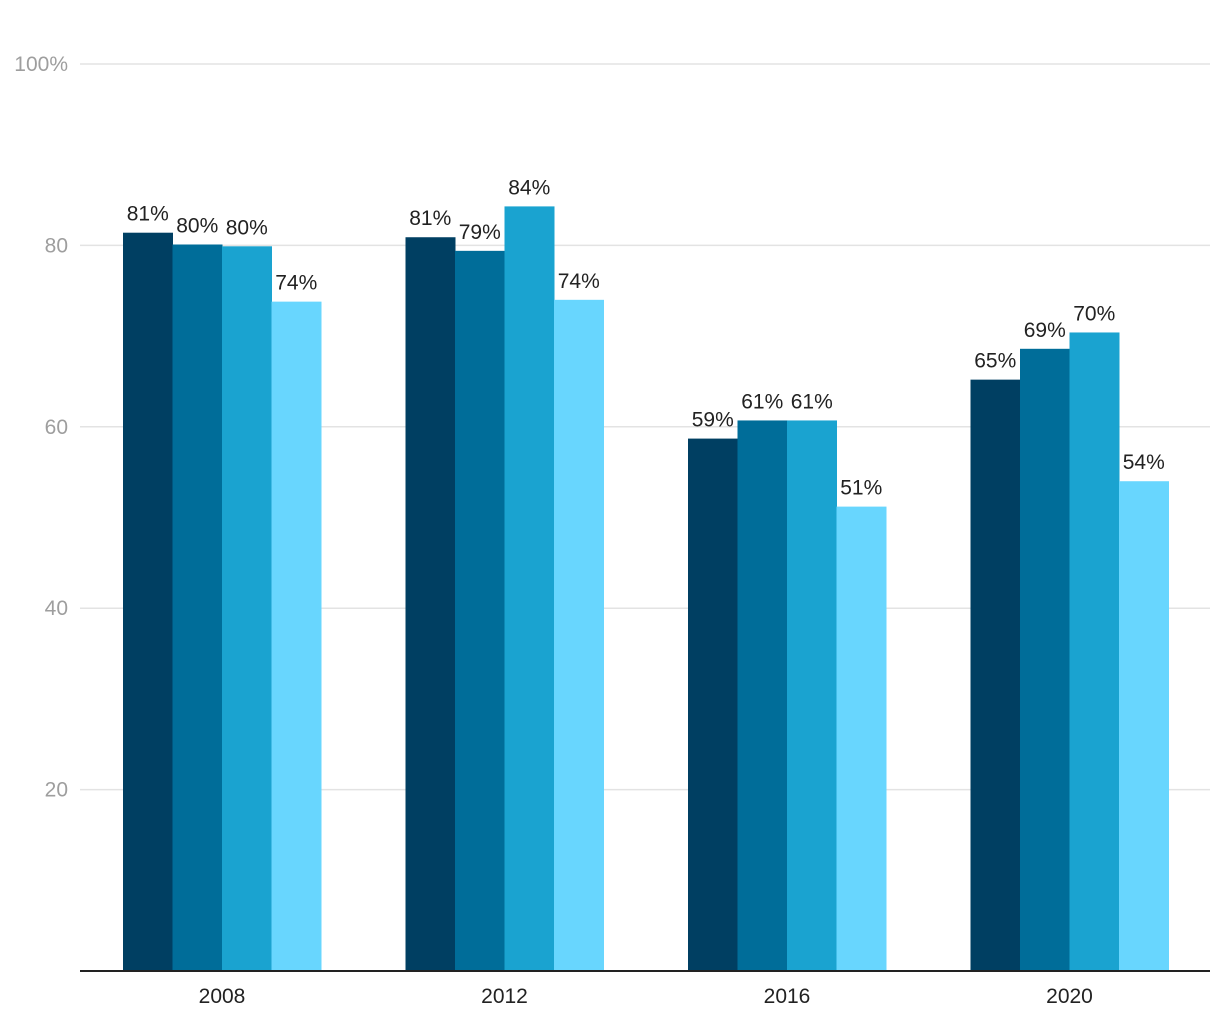 The width and height of the screenshot is (1220, 1020). What do you see at coordinates (56, 427) in the screenshot?
I see `y-tick-label: 60` at bounding box center [56, 427].